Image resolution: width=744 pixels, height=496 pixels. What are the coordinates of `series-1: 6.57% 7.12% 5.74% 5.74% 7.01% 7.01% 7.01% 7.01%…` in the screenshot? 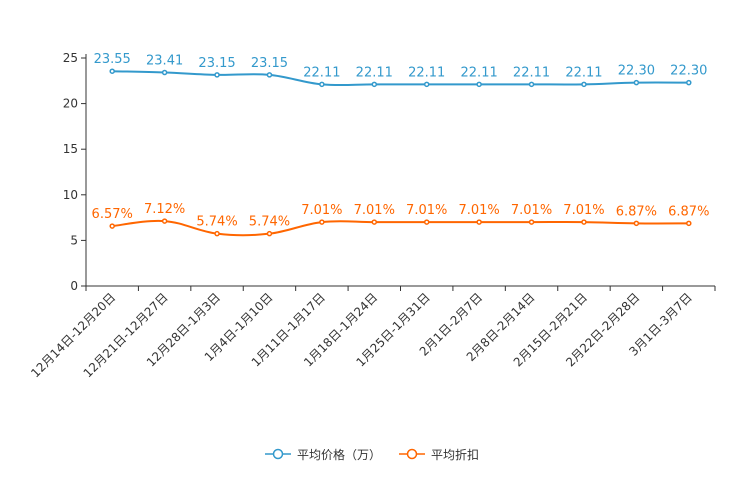 It's located at (400, 219).